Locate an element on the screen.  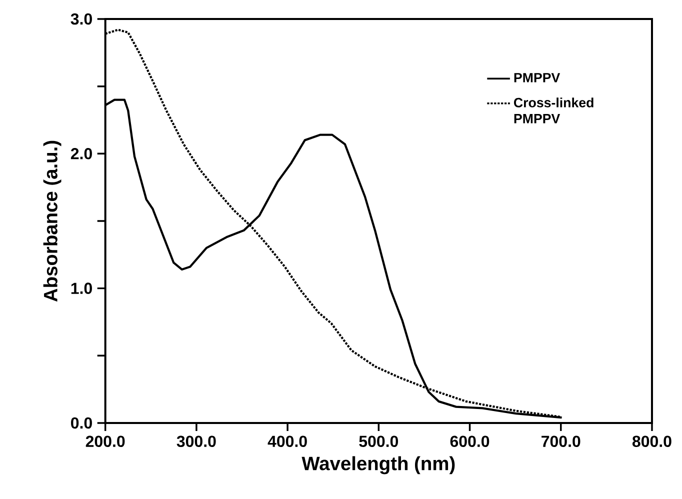
x-tick-label: 800.0 is located at coordinates (652, 442).